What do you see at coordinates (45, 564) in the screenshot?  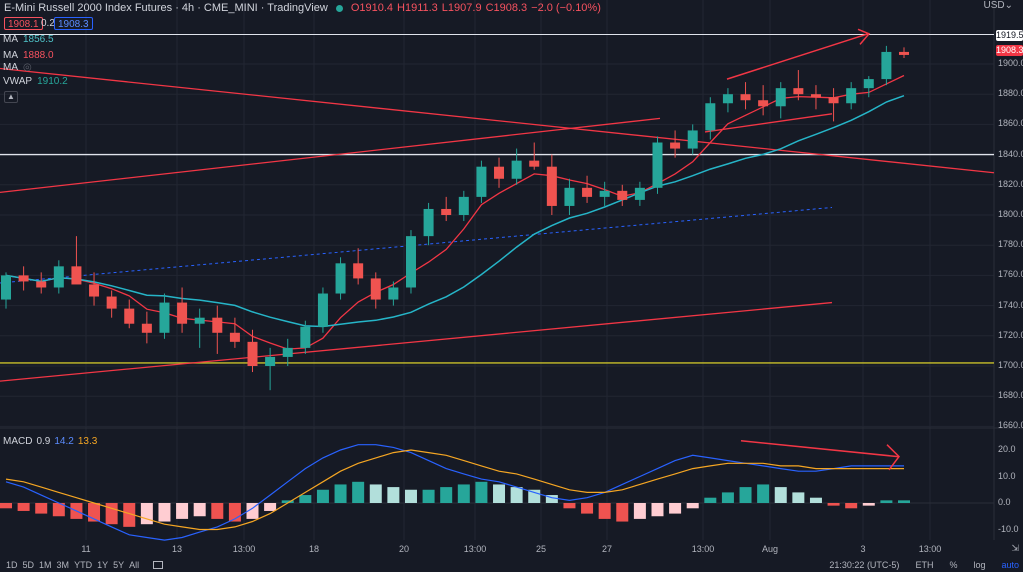 I see `timeframe-button-1m: 1M` at bounding box center [45, 564].